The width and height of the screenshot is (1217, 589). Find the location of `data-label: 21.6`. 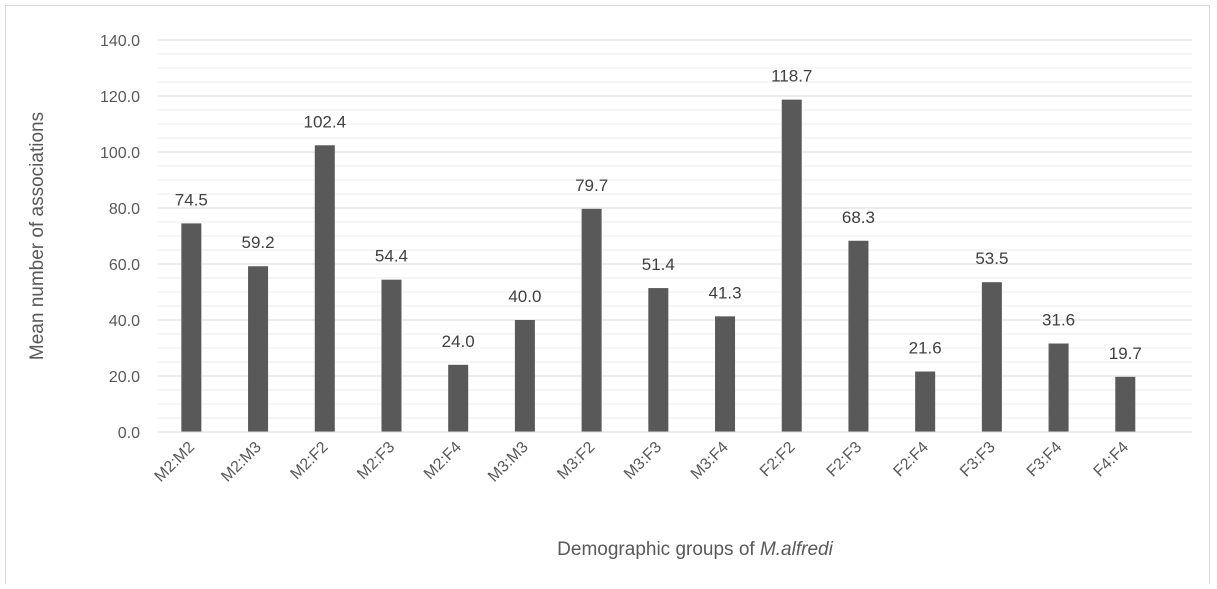

data-label: 21.6 is located at coordinates (925, 348).